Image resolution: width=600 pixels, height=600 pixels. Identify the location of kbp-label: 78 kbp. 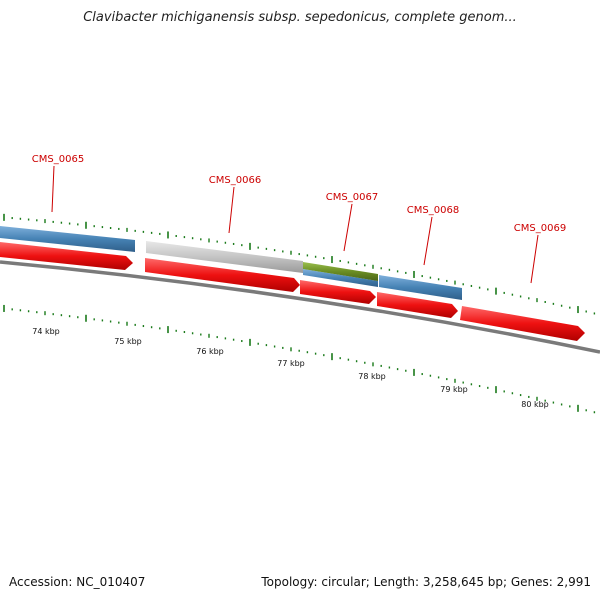
(372, 376).